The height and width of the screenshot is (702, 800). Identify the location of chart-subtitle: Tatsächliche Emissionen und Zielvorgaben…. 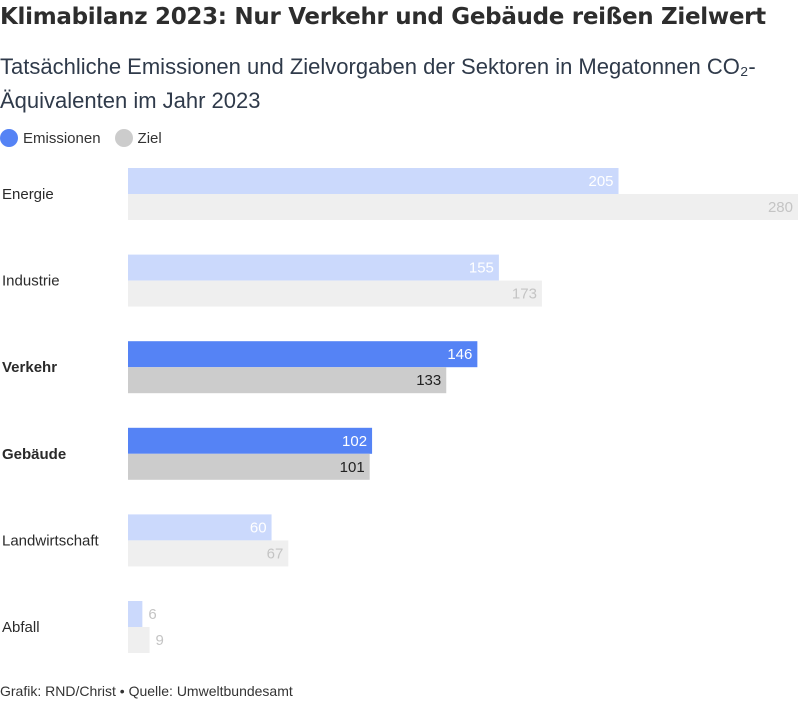
(378, 83).